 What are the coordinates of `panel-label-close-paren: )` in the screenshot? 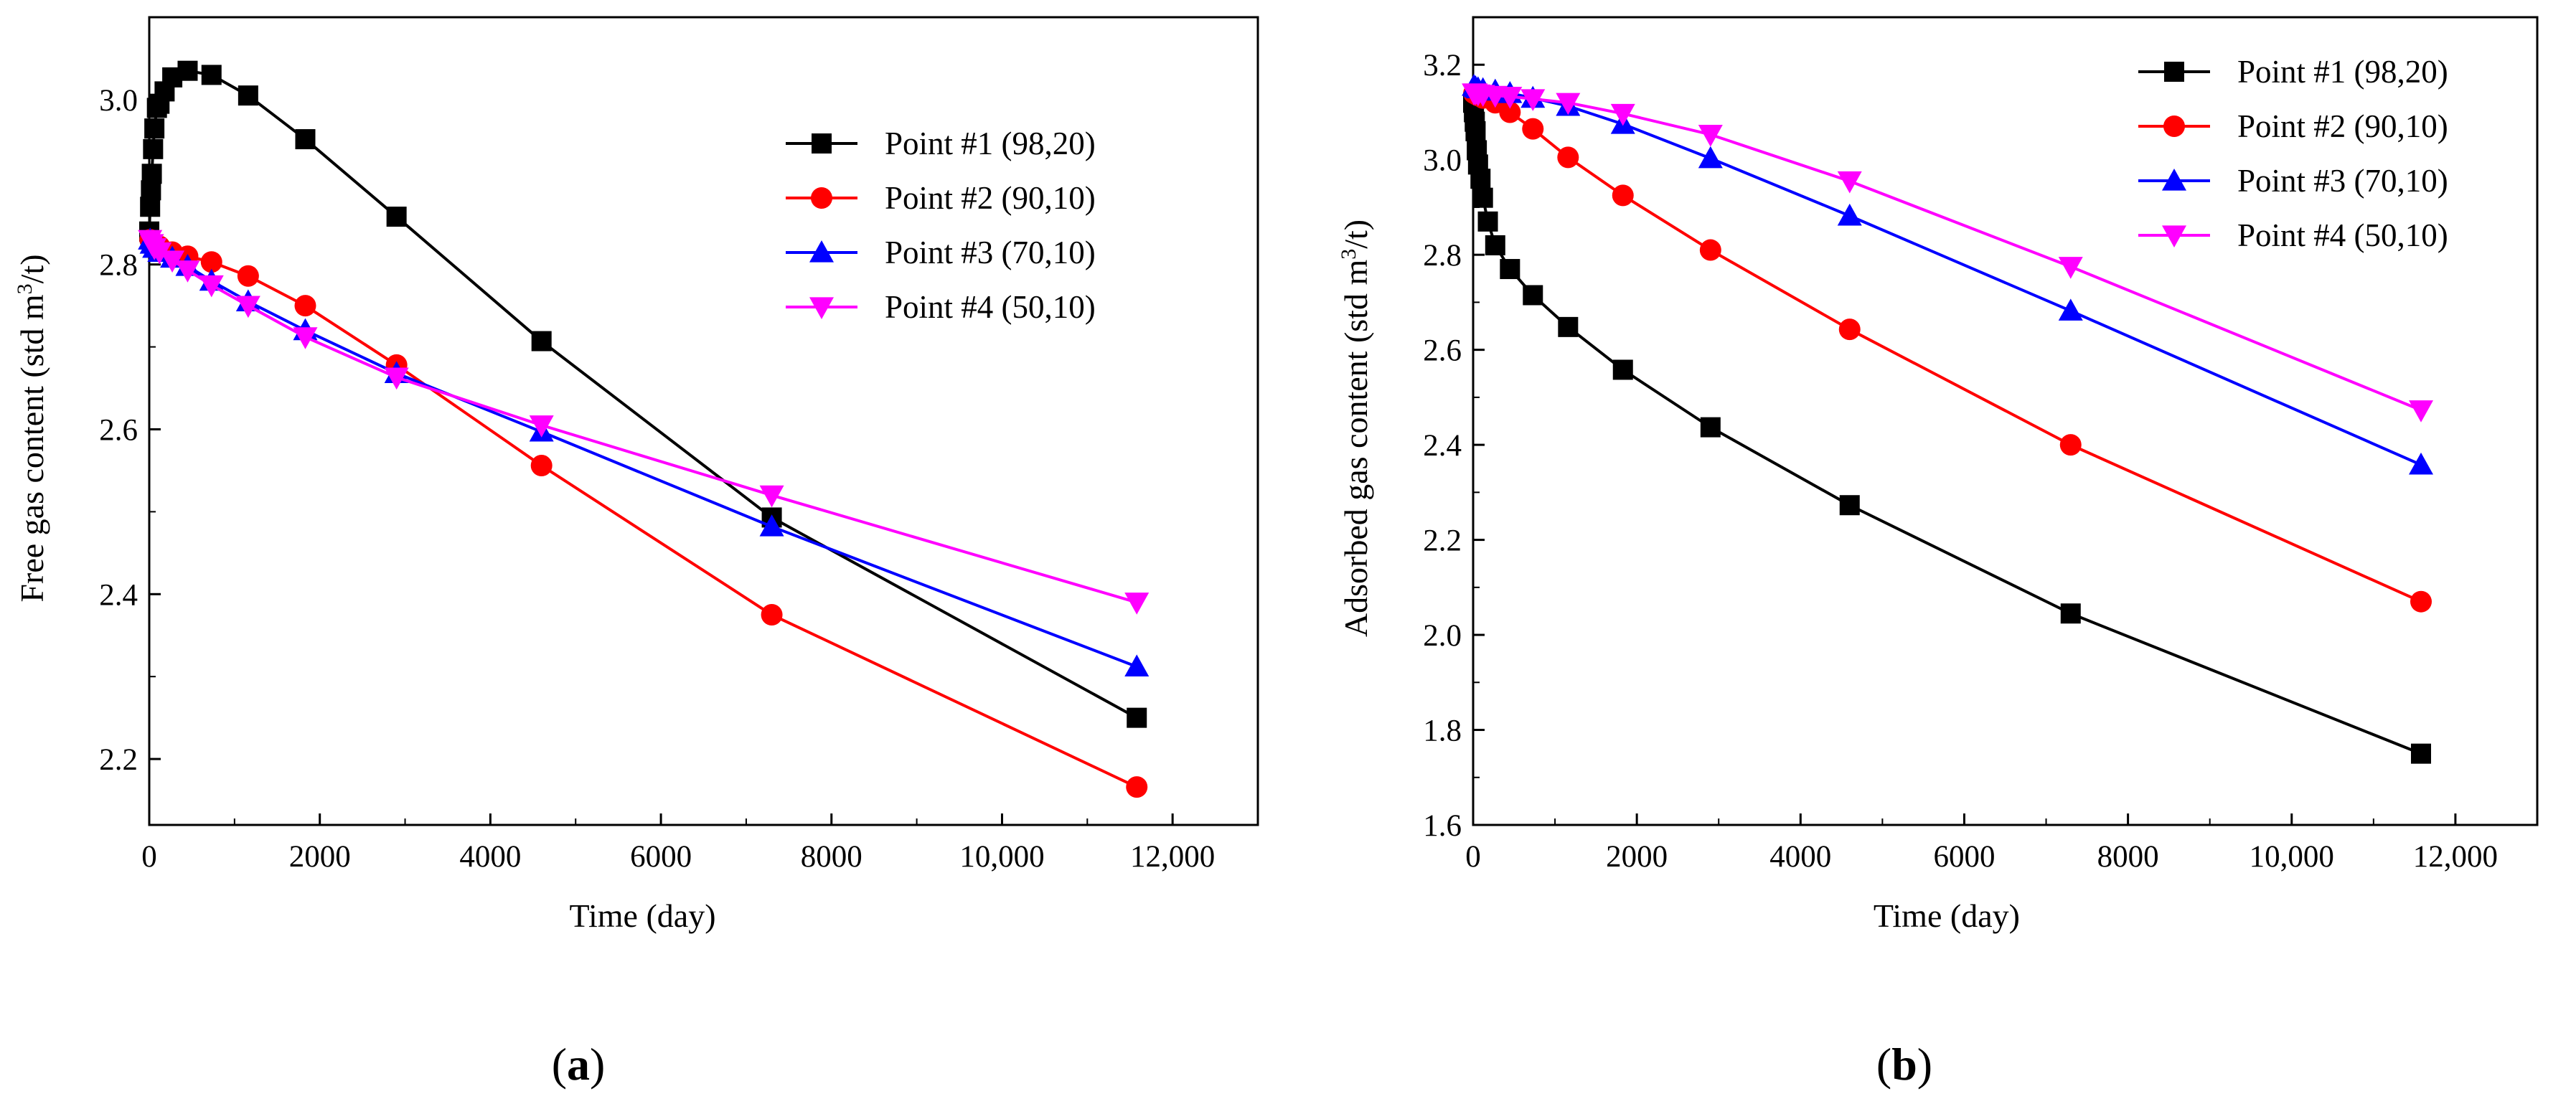 It's located at (597, 1064).